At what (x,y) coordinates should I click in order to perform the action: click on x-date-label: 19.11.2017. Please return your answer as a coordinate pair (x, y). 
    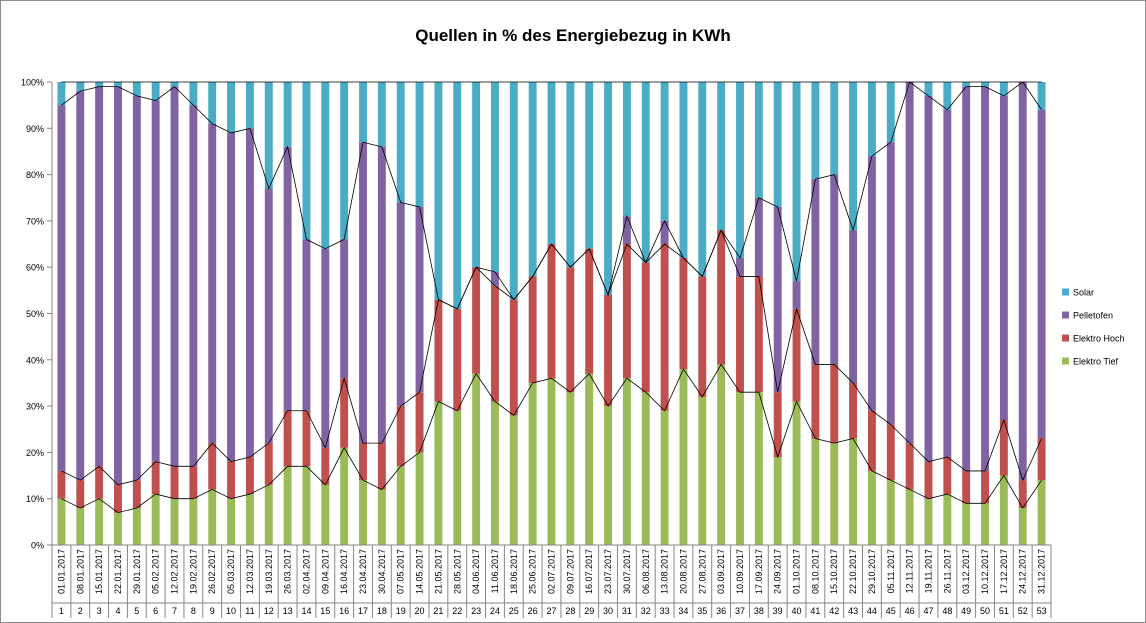
    Looking at the image, I should click on (928, 571).